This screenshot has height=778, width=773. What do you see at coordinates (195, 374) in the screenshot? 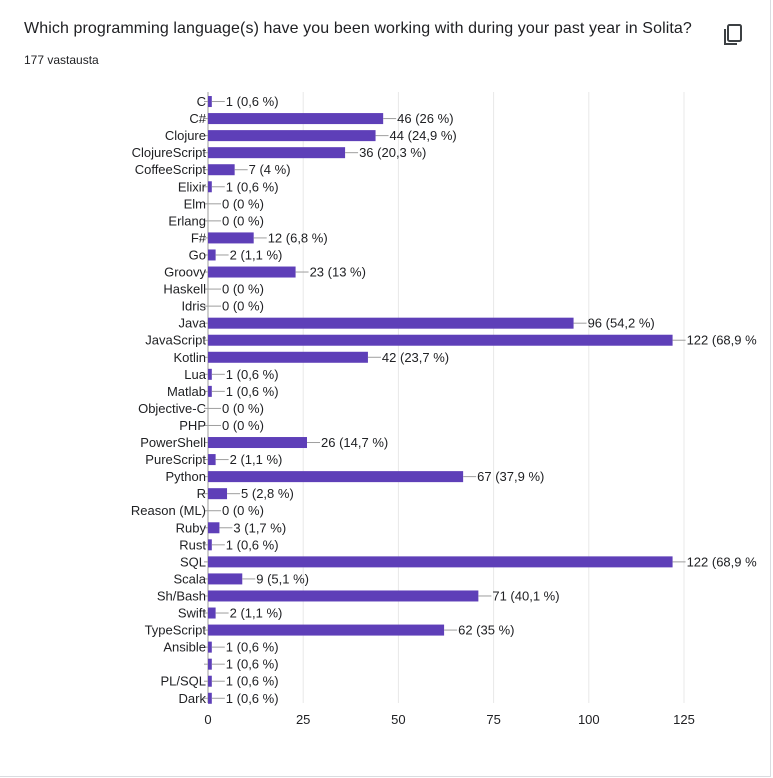
I see `category-label: Lua` at bounding box center [195, 374].